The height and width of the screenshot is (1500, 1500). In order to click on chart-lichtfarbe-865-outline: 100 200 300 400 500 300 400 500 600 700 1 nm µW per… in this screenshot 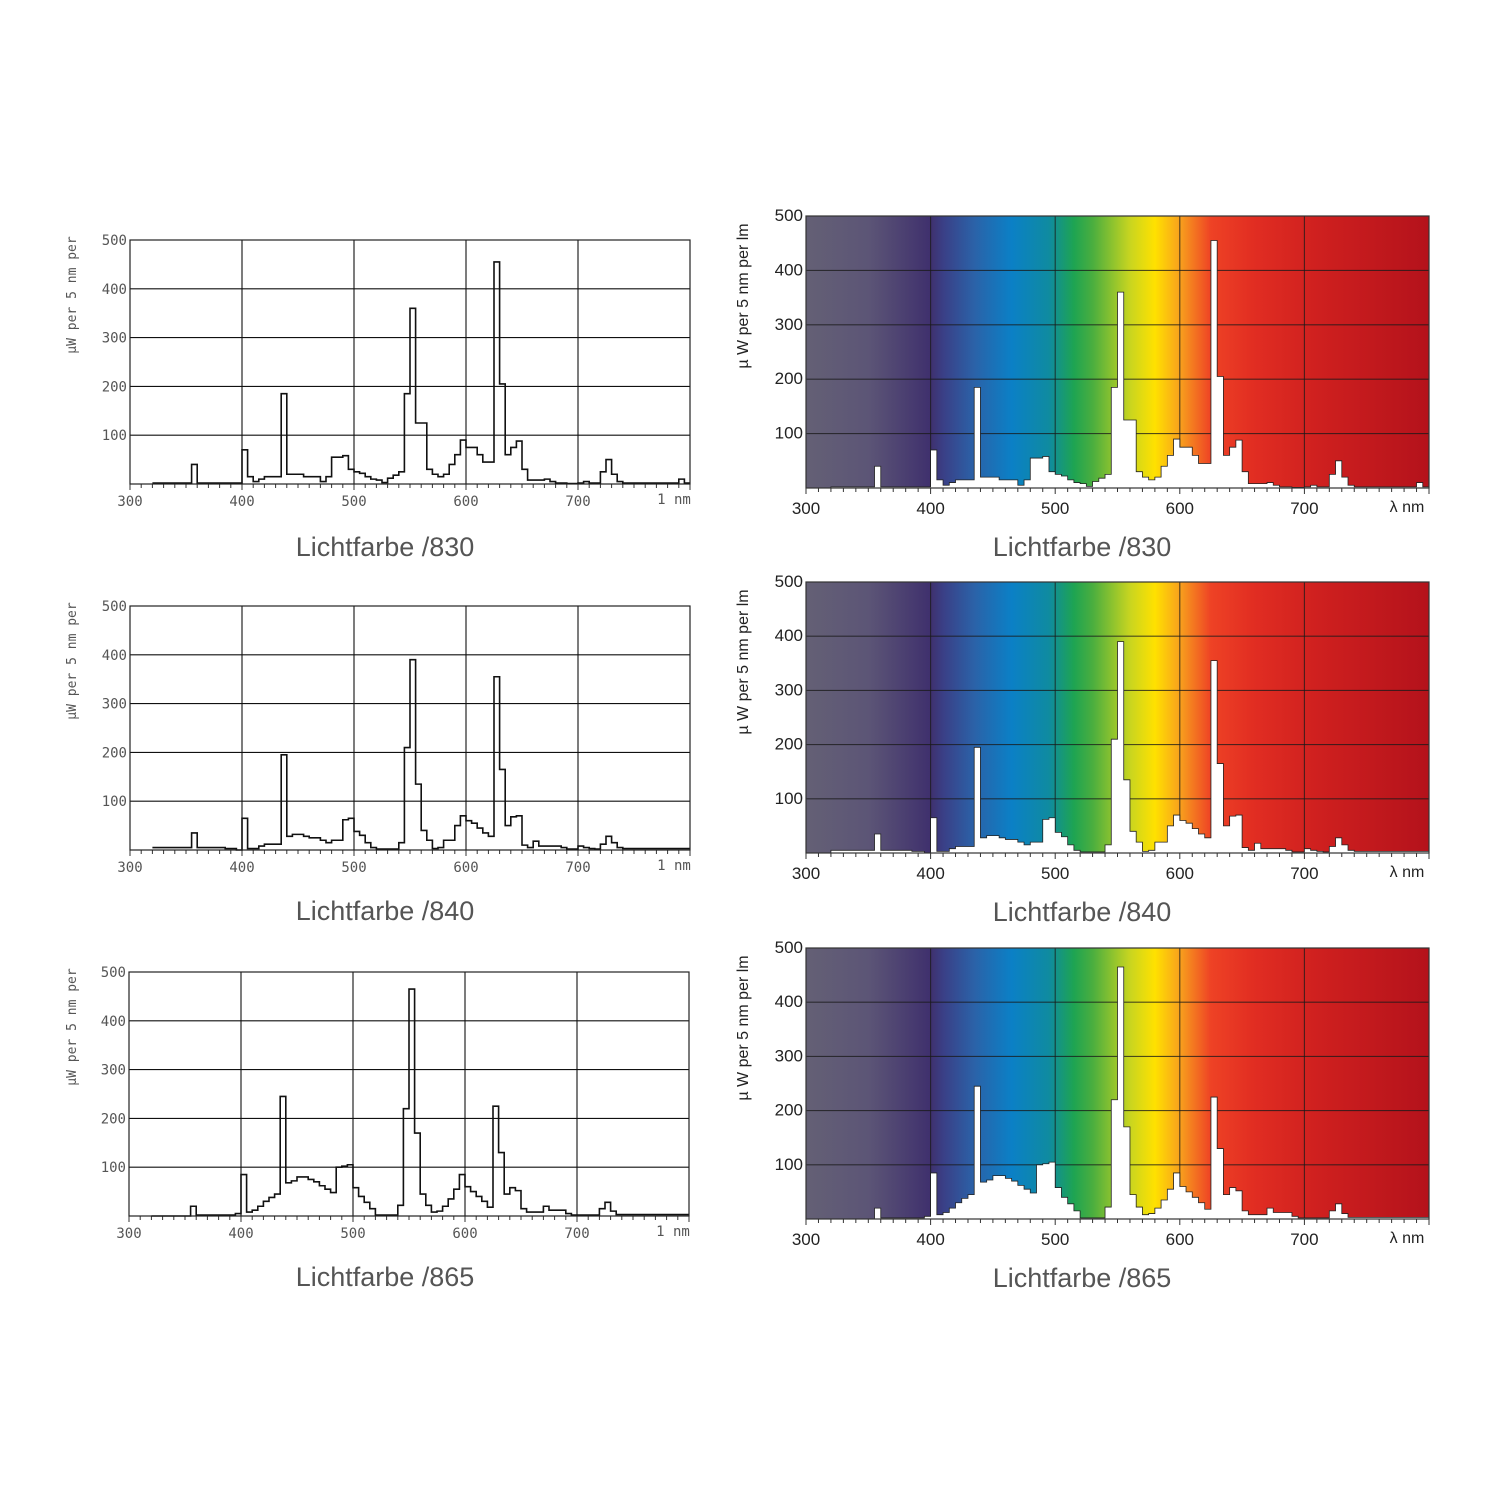, I will do `click(377, 1128)`.